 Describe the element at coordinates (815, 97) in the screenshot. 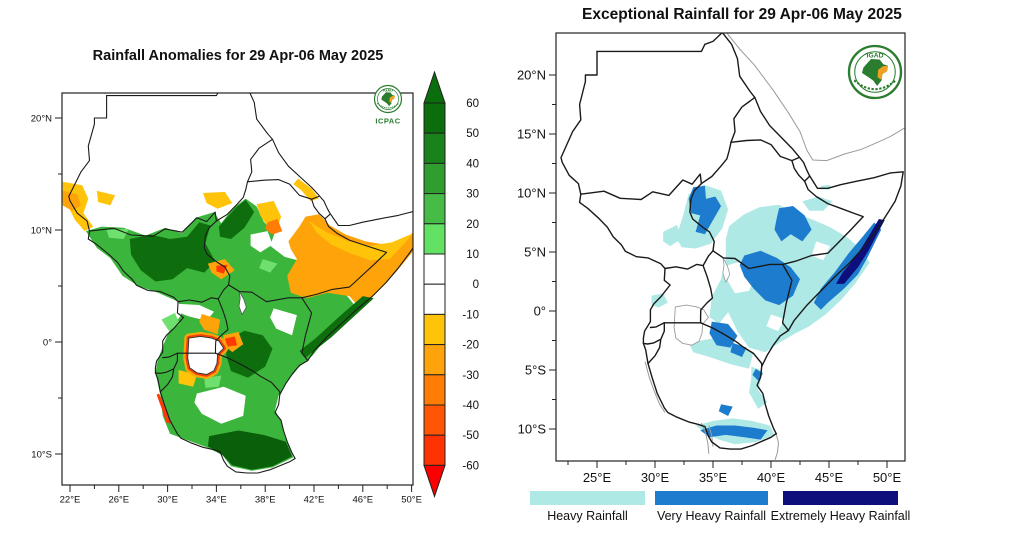

I see `gray-coastline-arabia` at that location.